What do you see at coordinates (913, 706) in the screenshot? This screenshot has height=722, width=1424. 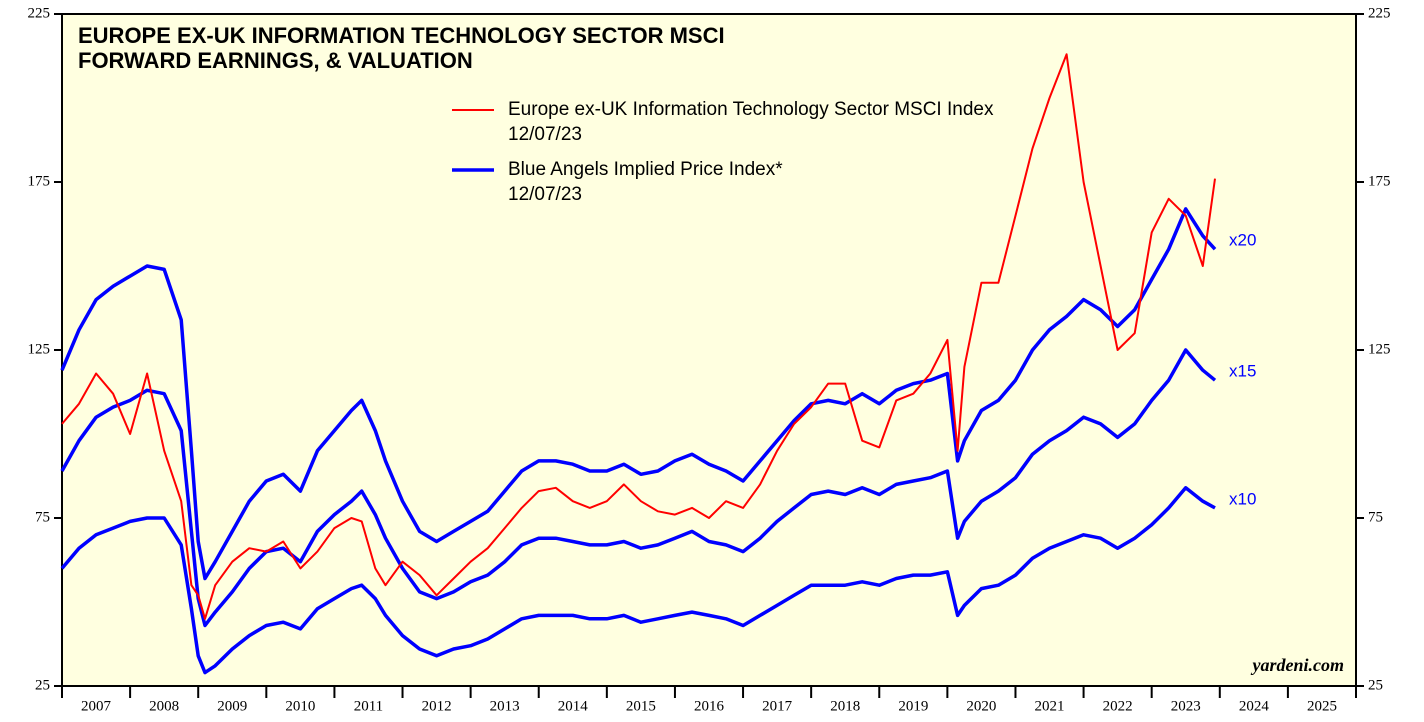 I see `x-tick-label: 2019` at bounding box center [913, 706].